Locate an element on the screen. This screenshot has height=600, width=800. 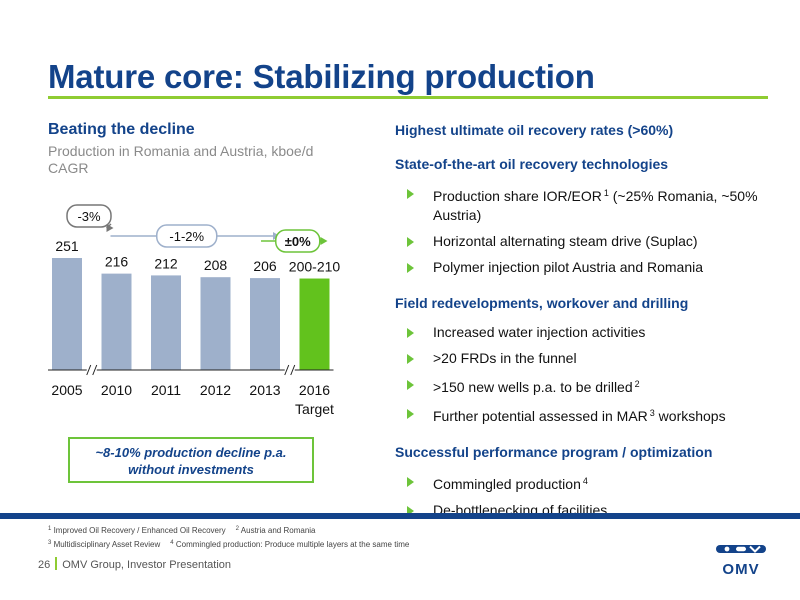
callout-line2: without investments is located at coordinates (191, 469).